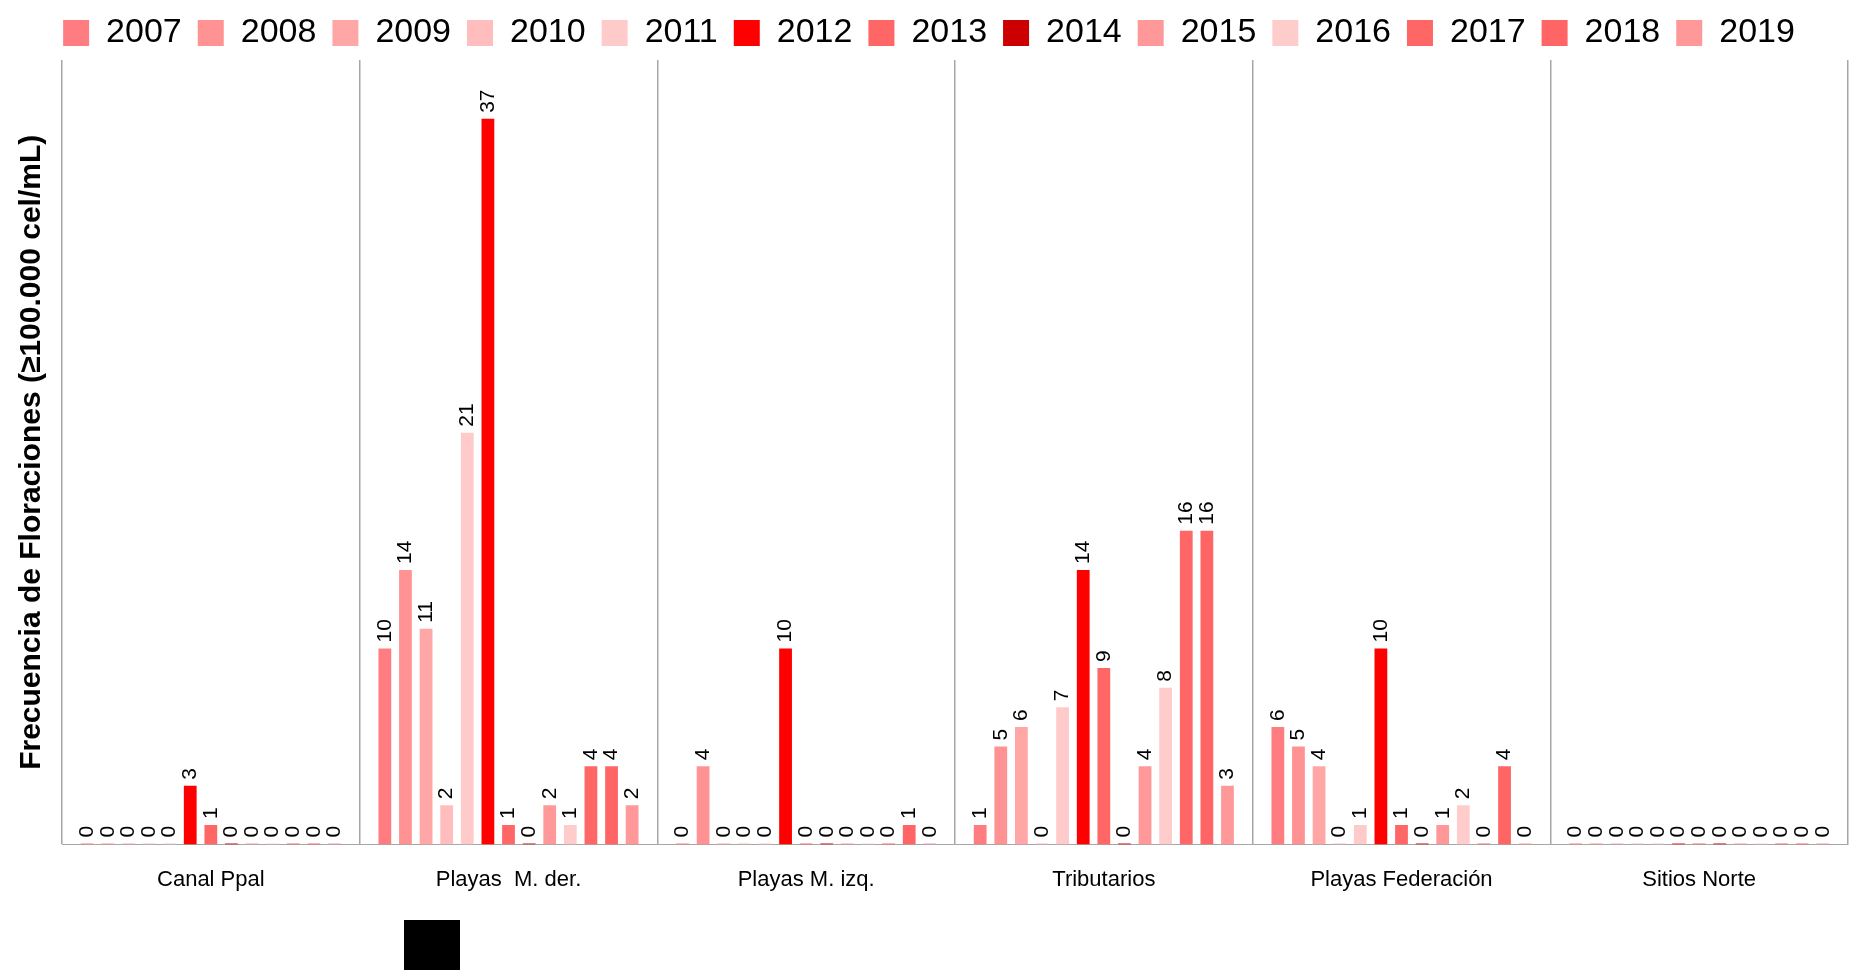  I want to click on legend-label: 2014, so click(1084, 30).